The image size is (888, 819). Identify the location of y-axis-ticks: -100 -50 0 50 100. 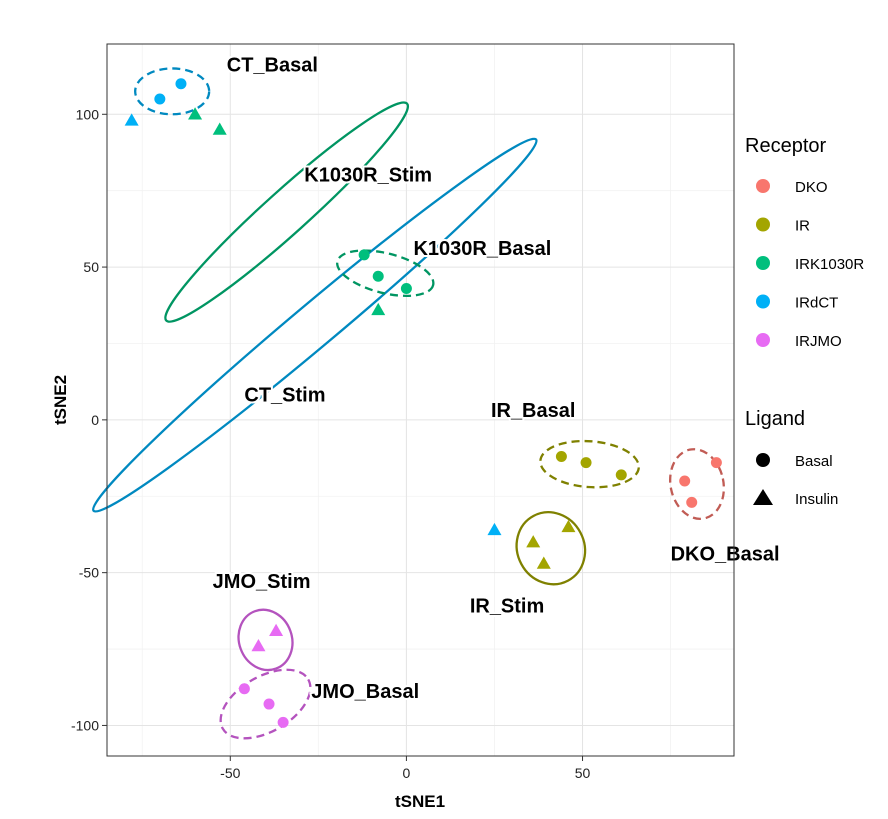
(89, 419).